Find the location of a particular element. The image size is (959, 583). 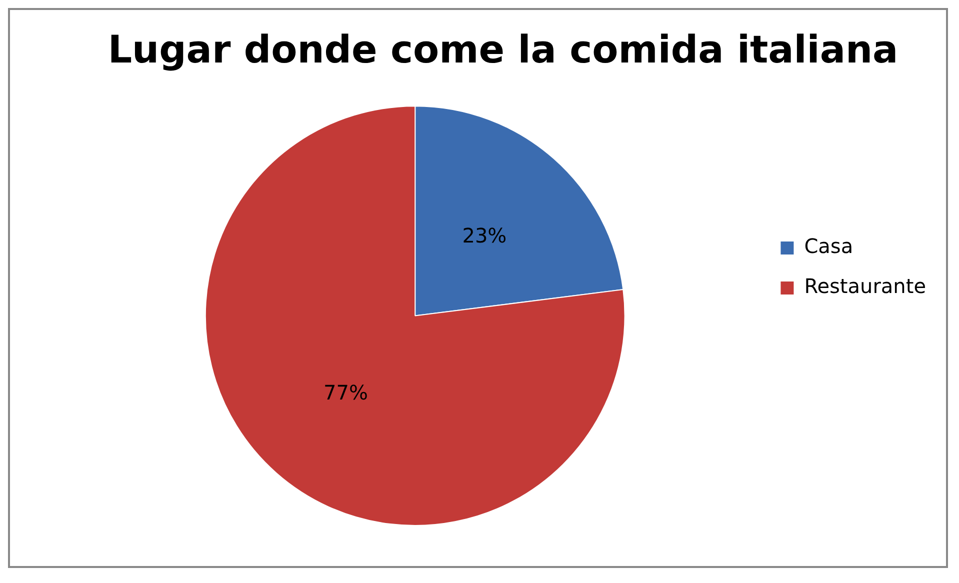

legend-label: Restaurante is located at coordinates (865, 286).